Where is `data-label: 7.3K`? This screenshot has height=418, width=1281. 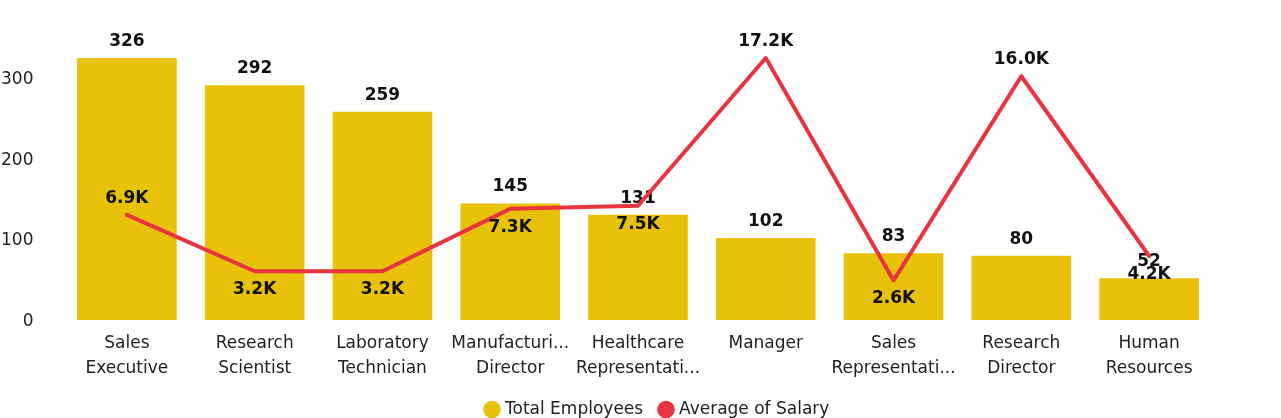
data-label: 7.3K is located at coordinates (510, 225).